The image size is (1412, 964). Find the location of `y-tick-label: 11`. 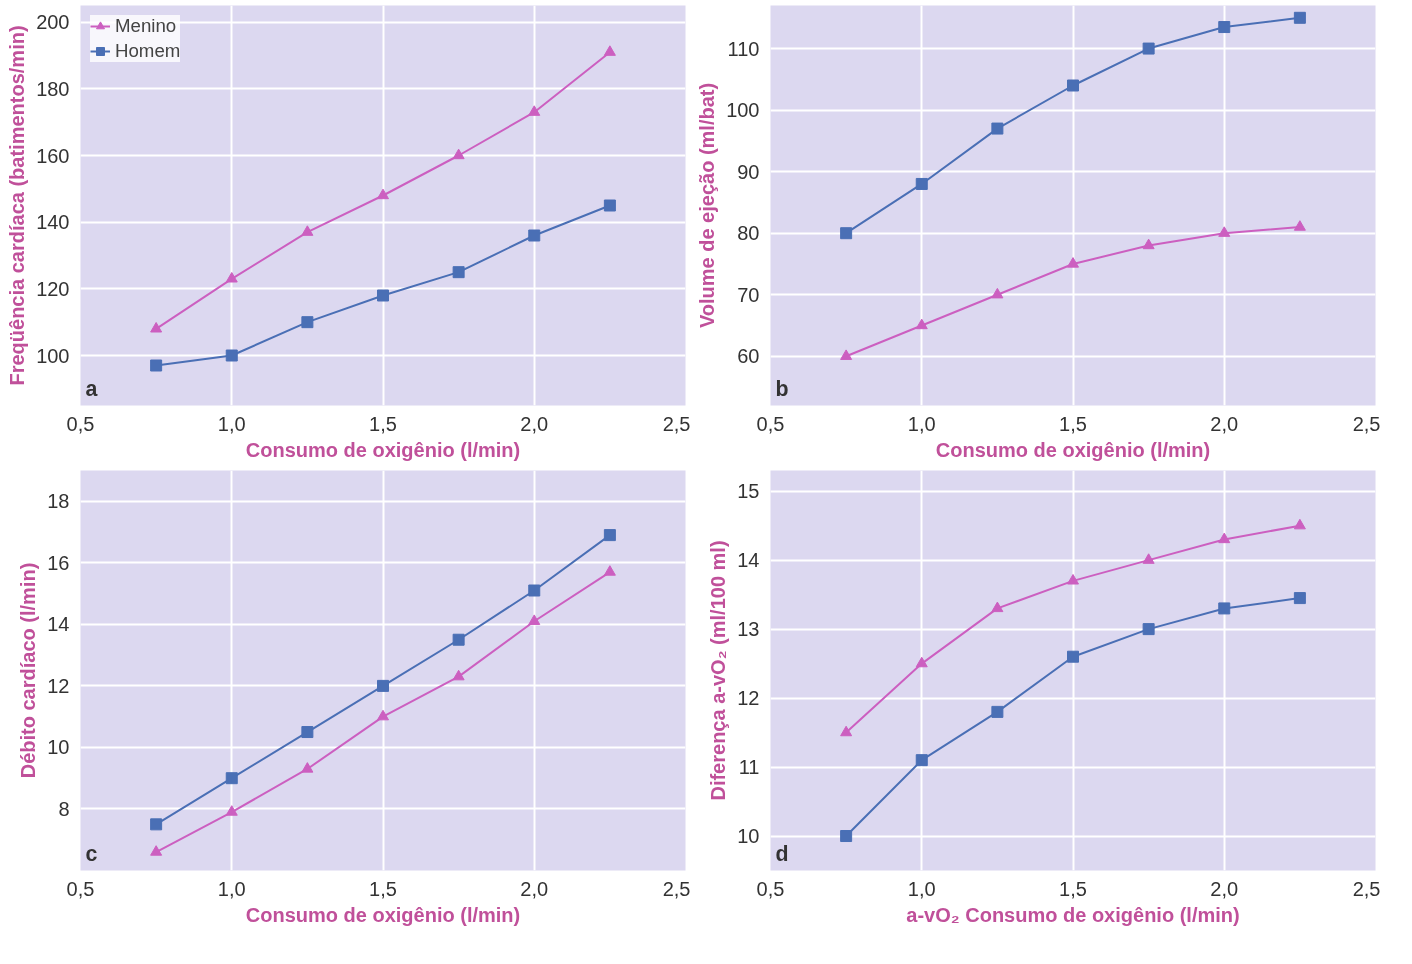

y-tick-label: 11 is located at coordinates (749, 767).